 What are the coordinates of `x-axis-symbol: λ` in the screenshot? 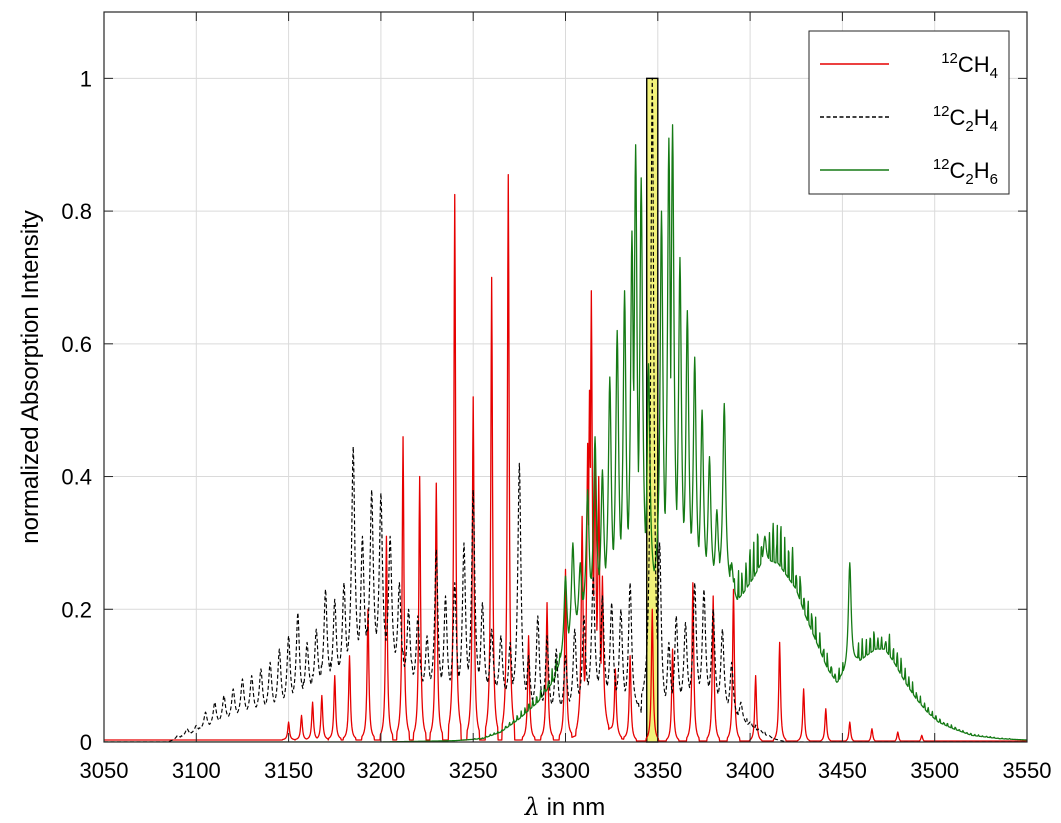 It's located at (532, 807).